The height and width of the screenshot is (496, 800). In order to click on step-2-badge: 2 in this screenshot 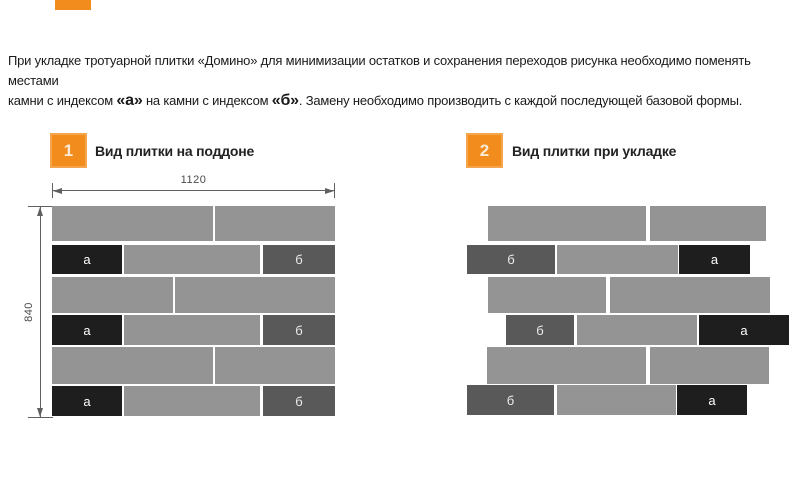, I will do `click(484, 150)`.